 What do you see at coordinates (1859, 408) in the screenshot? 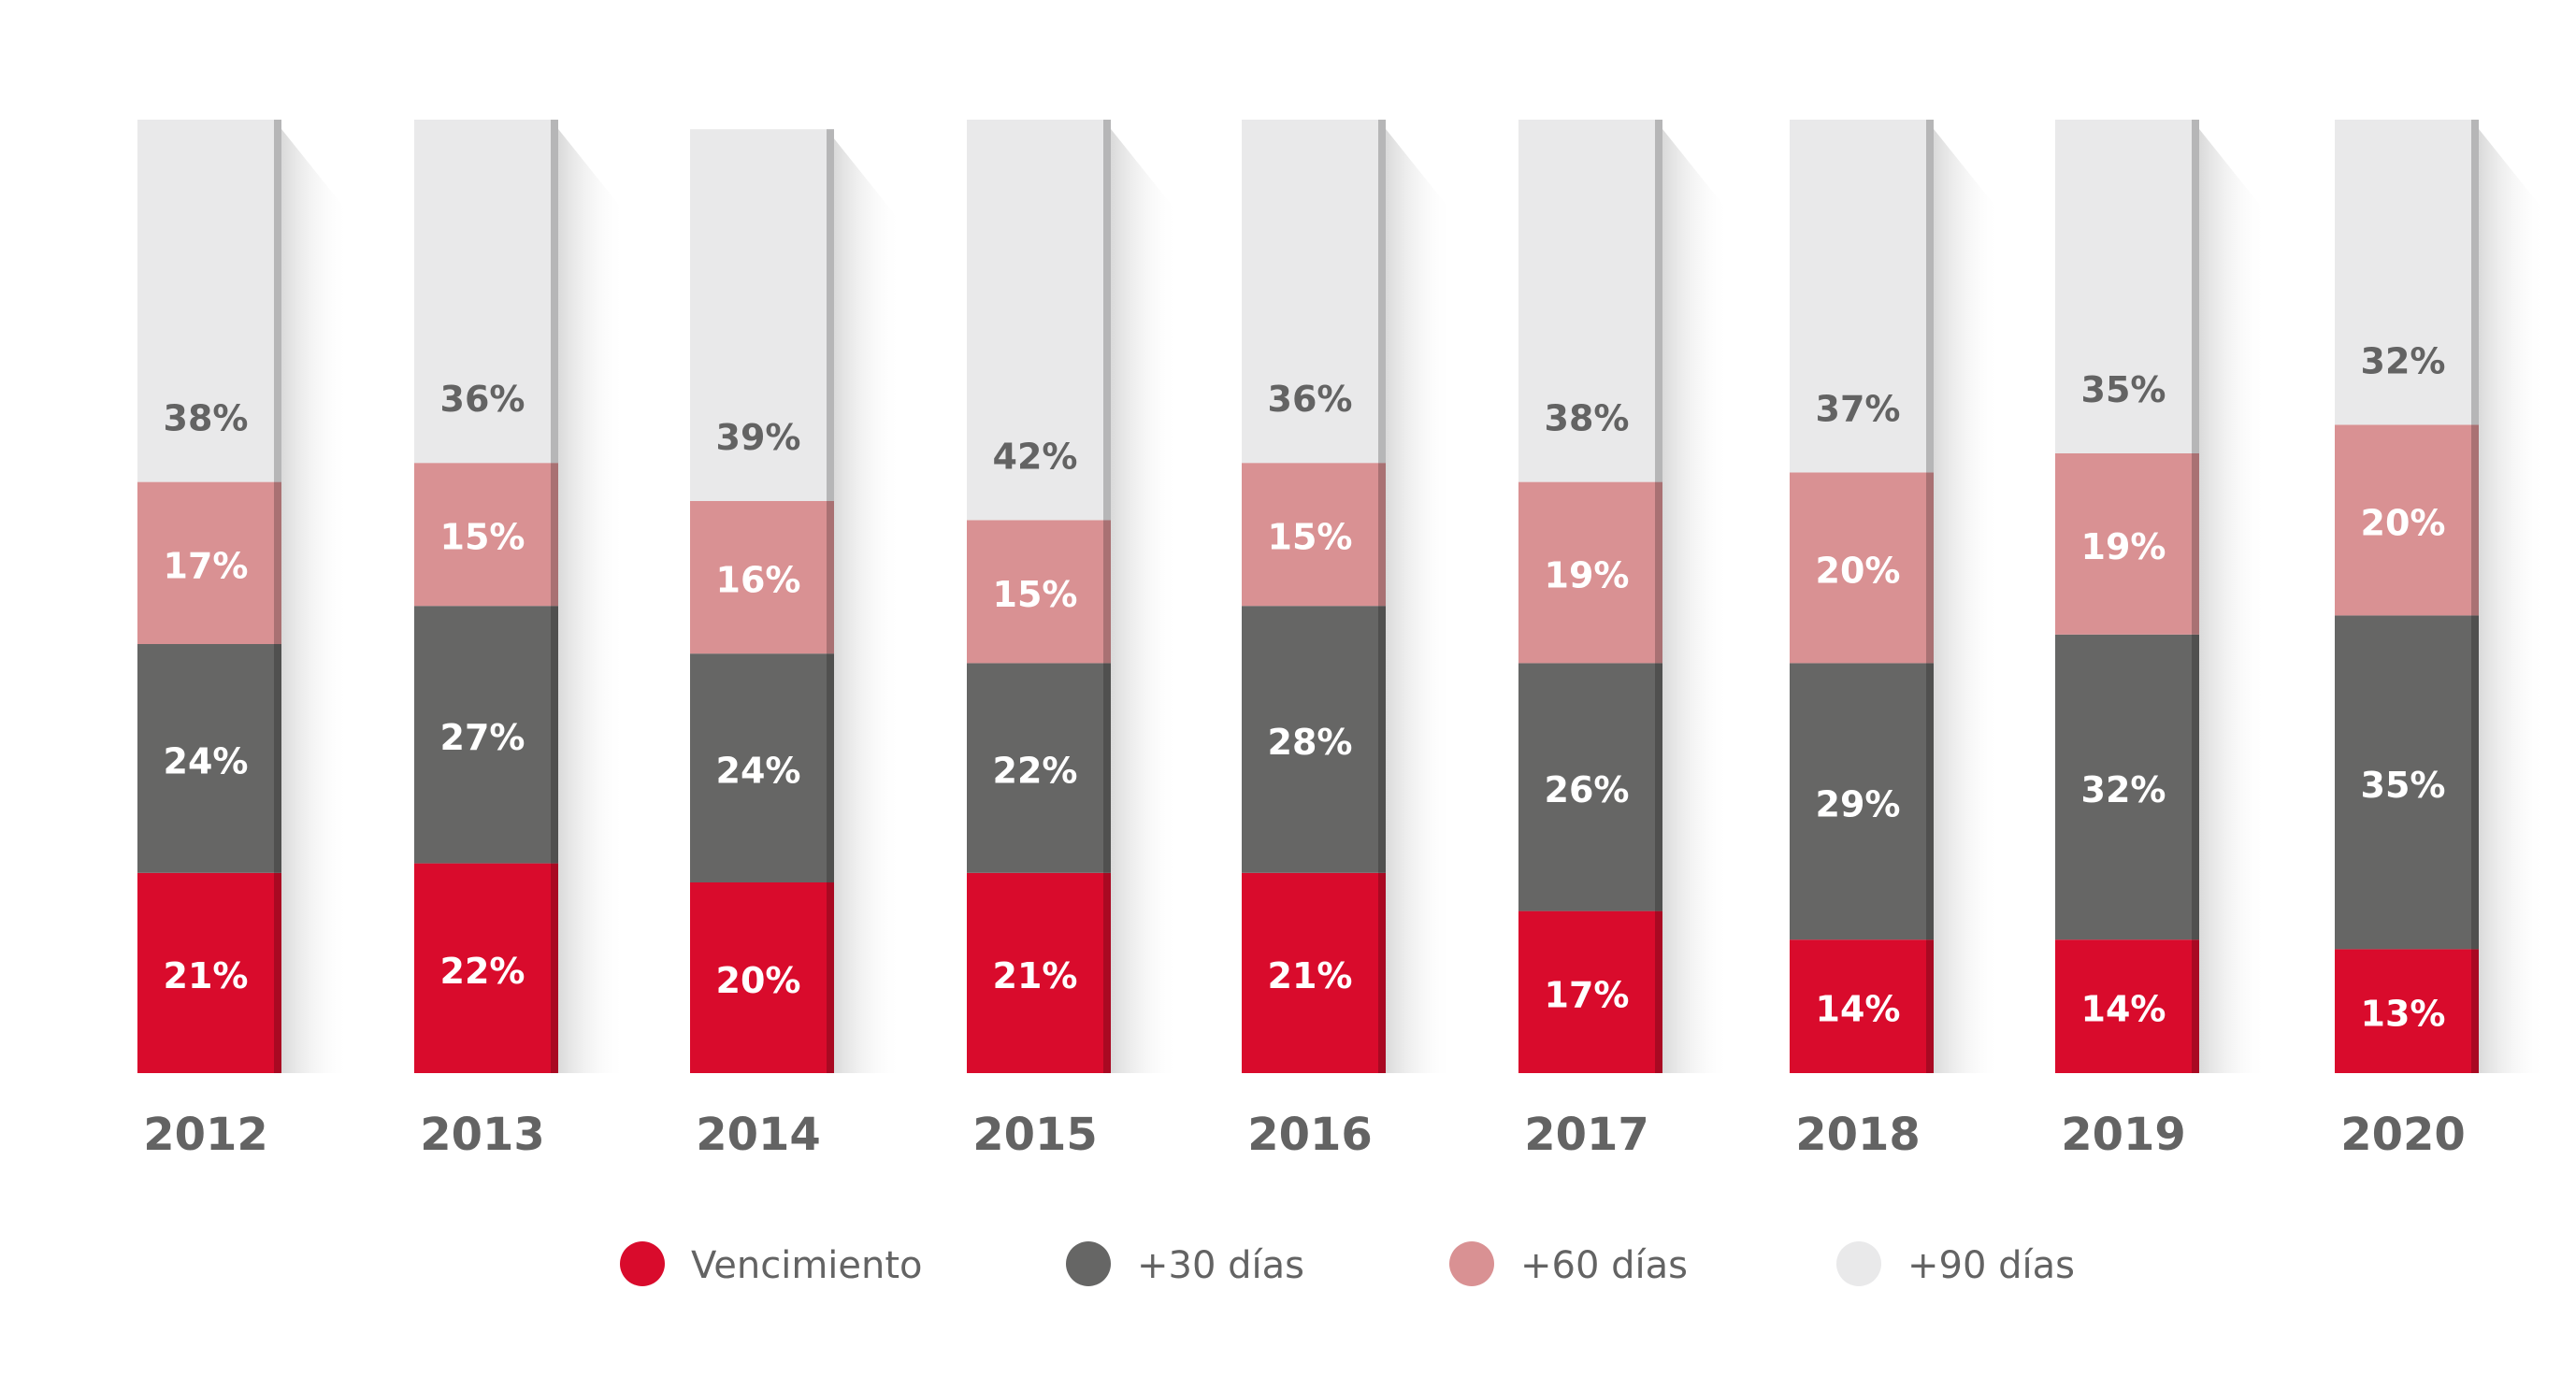
I see `data-label: 37%` at bounding box center [1859, 408].